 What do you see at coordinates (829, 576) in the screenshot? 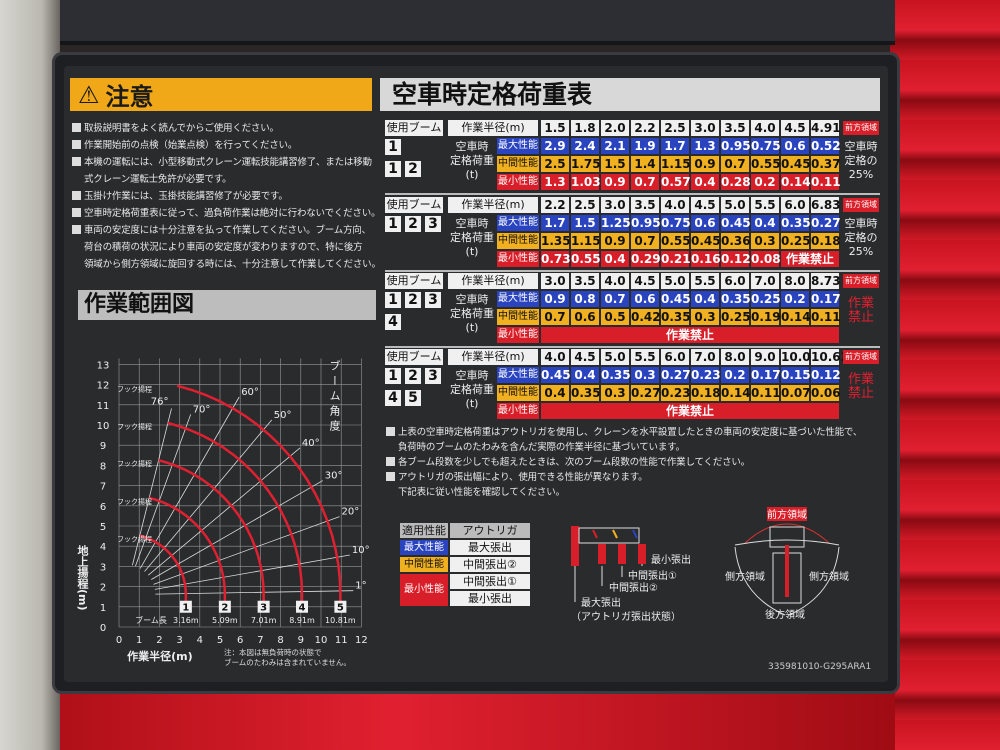
I see `side-area-right: 側方領域` at bounding box center [829, 576].